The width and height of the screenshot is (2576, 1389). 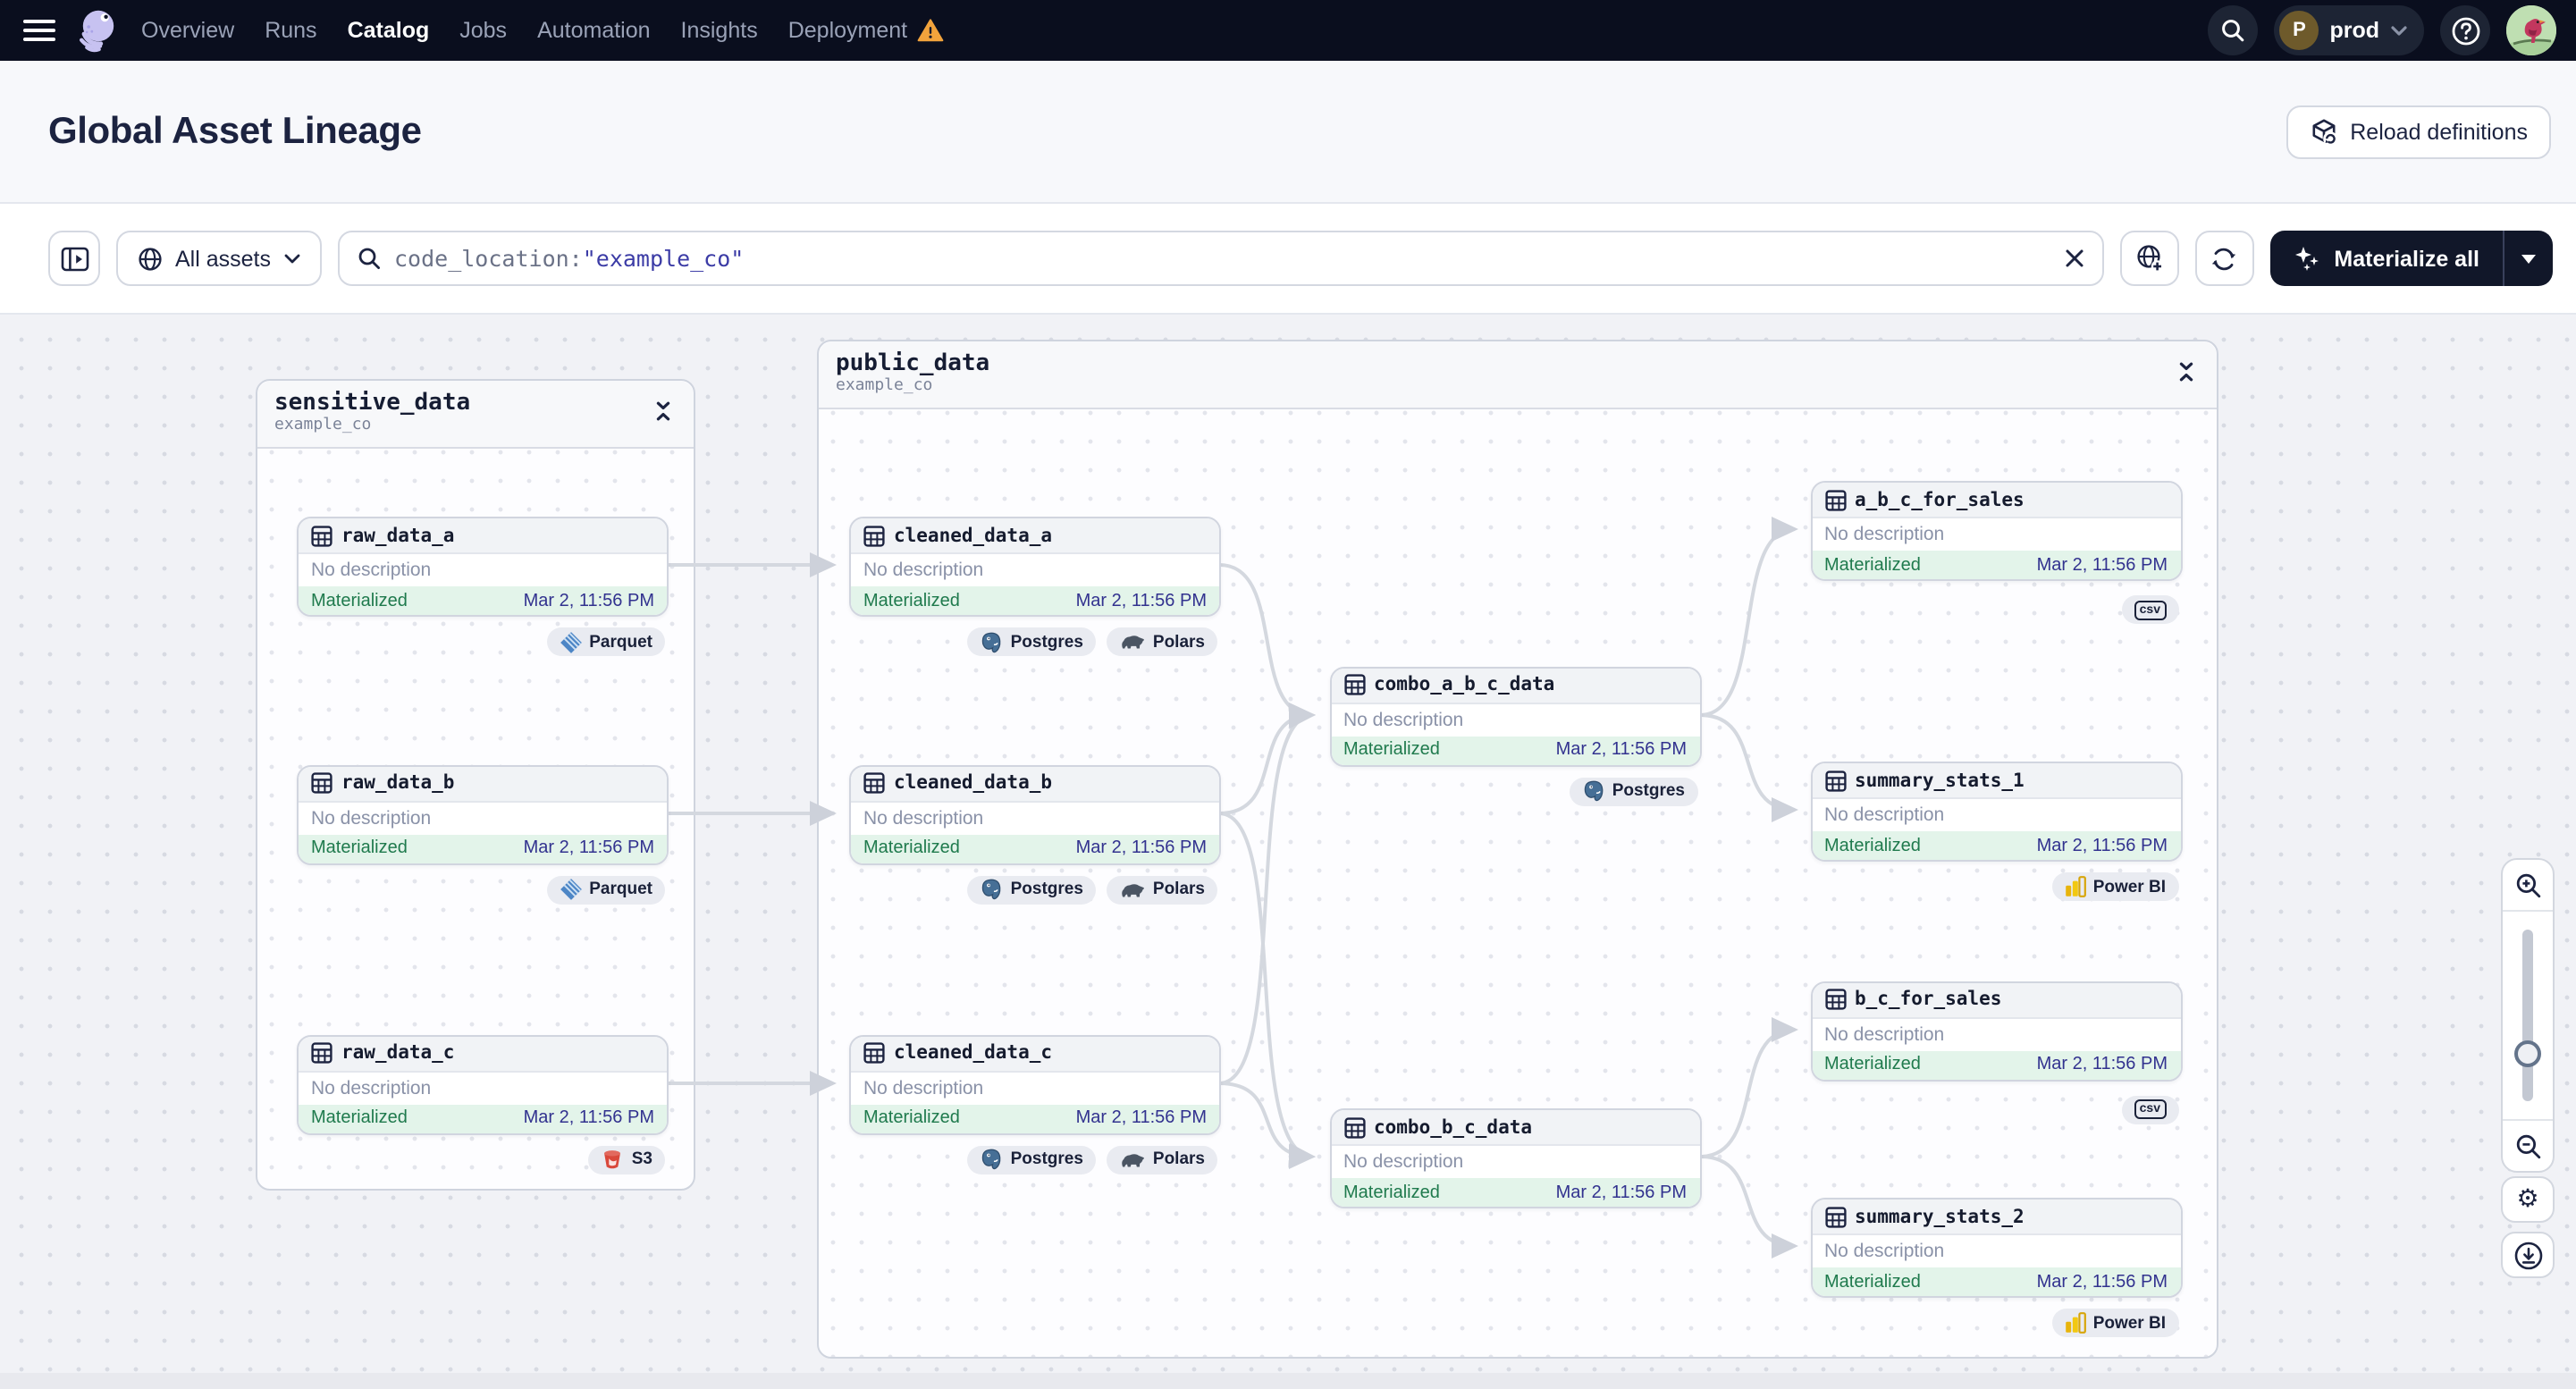 I want to click on group-header: public_data example_co, so click(x=1517, y=375).